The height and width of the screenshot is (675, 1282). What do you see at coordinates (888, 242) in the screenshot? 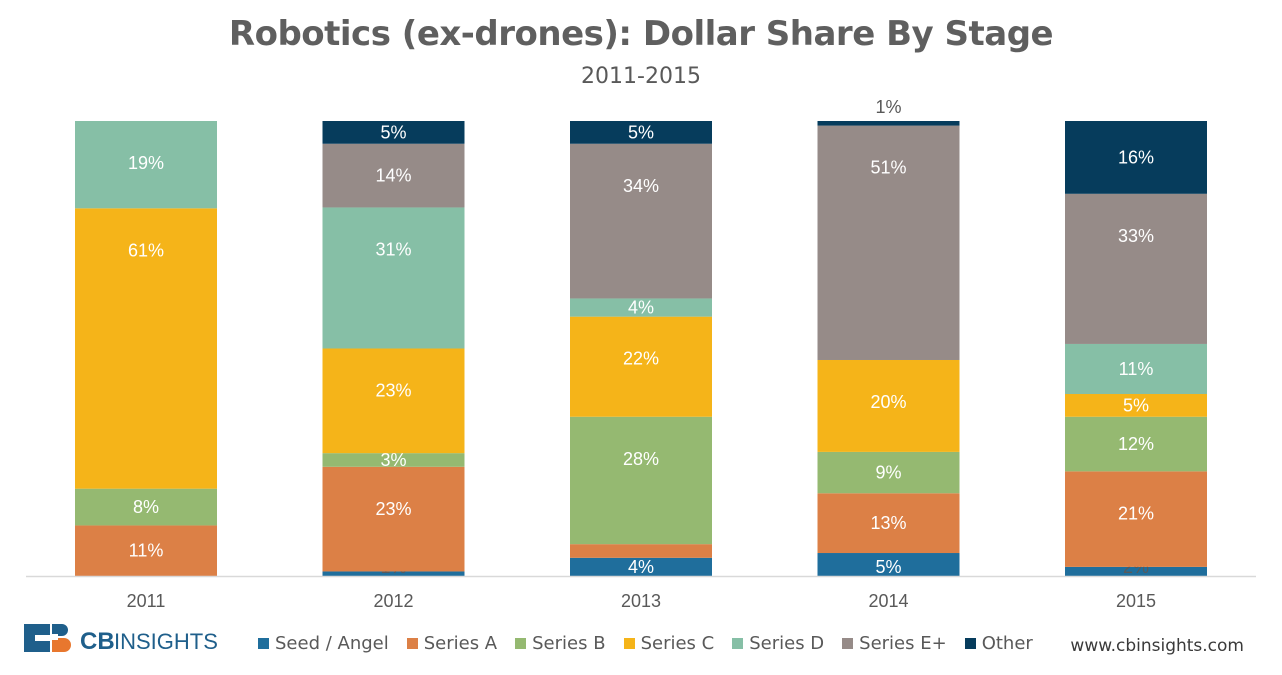
I see `bar-segment-series-e--2014` at bounding box center [888, 242].